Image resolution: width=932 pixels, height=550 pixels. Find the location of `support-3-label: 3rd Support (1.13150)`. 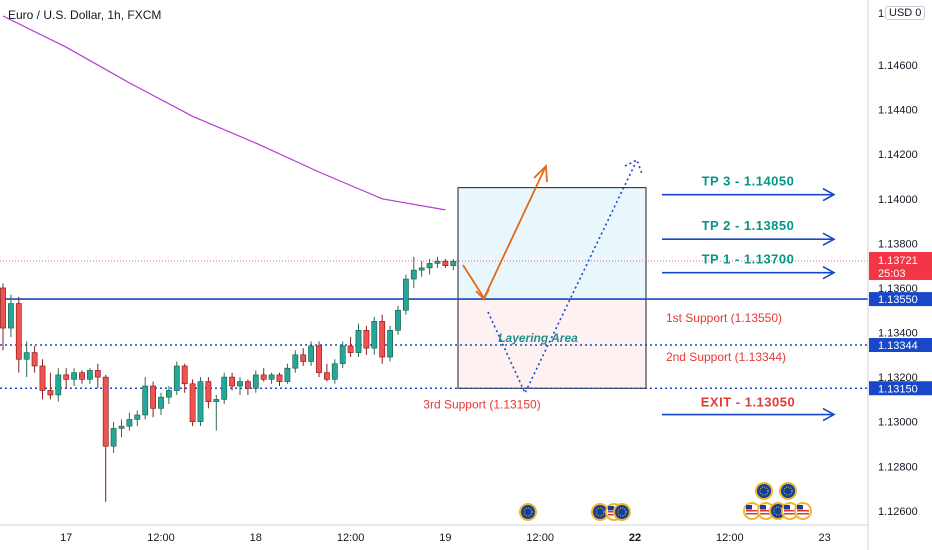

support-3-label: 3rd Support (1.13150) is located at coordinates (481, 404).